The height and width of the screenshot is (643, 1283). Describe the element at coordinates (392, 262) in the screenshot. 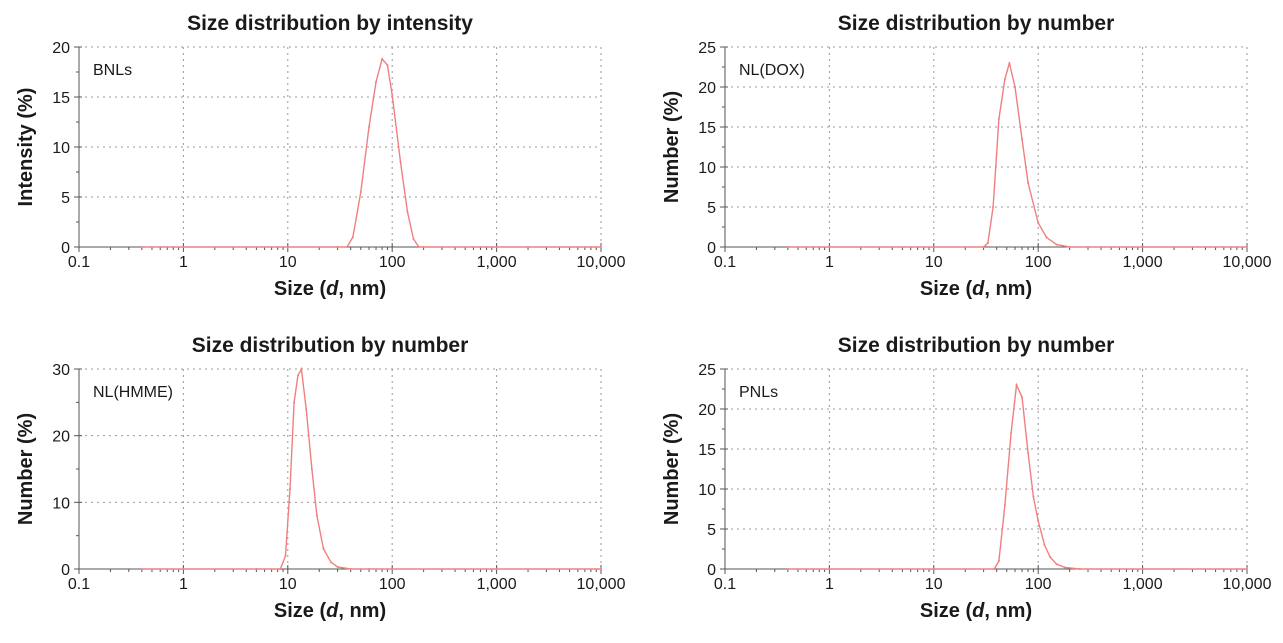

I see `x-tick-label: 100` at that location.